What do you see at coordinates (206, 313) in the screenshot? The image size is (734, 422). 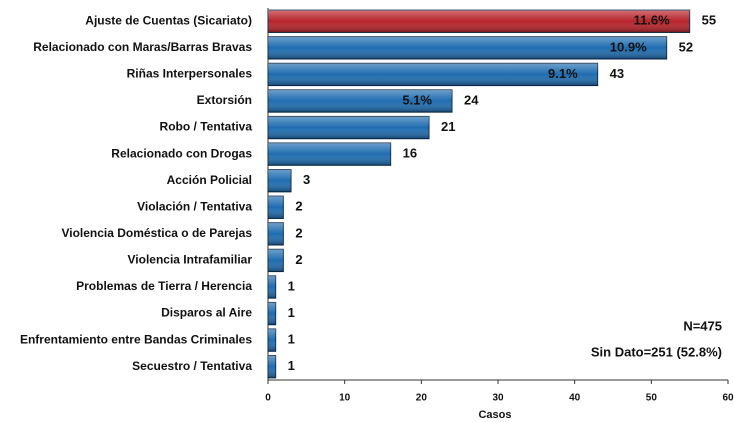 I see `y-tick-label: Disparos al Aire` at bounding box center [206, 313].